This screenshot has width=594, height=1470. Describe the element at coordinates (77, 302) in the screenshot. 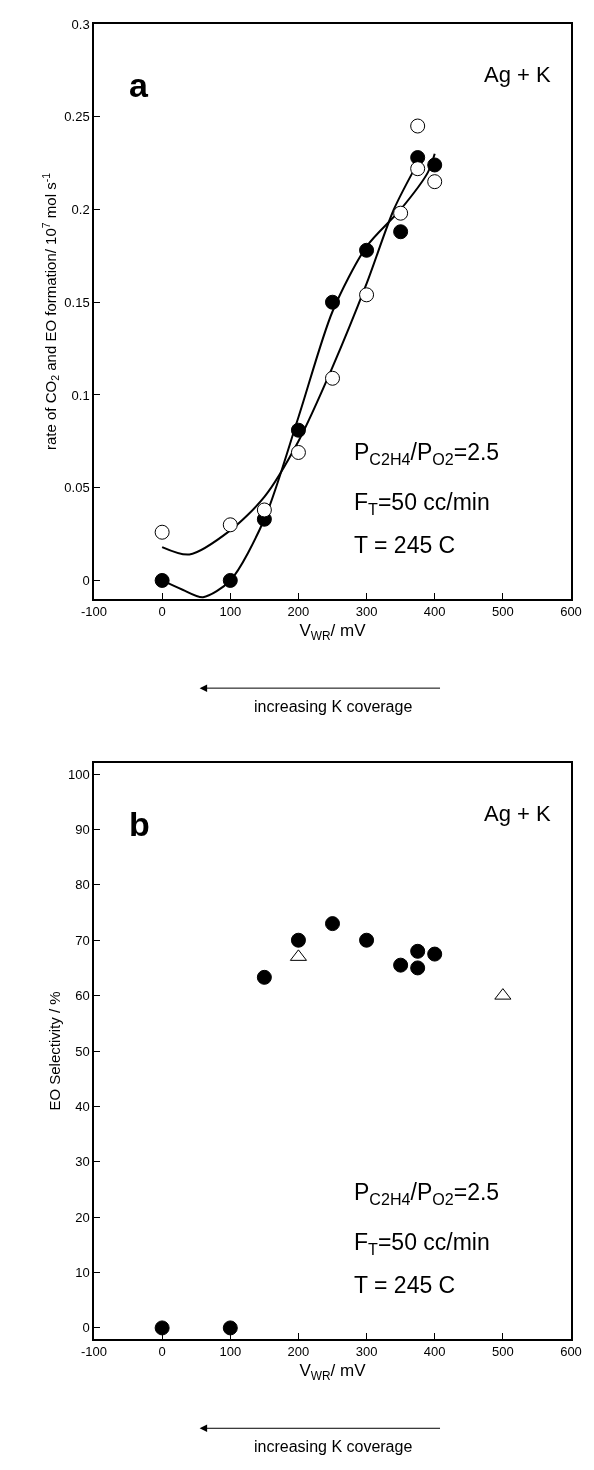

I see `y-tick-label: 0.15` at that location.